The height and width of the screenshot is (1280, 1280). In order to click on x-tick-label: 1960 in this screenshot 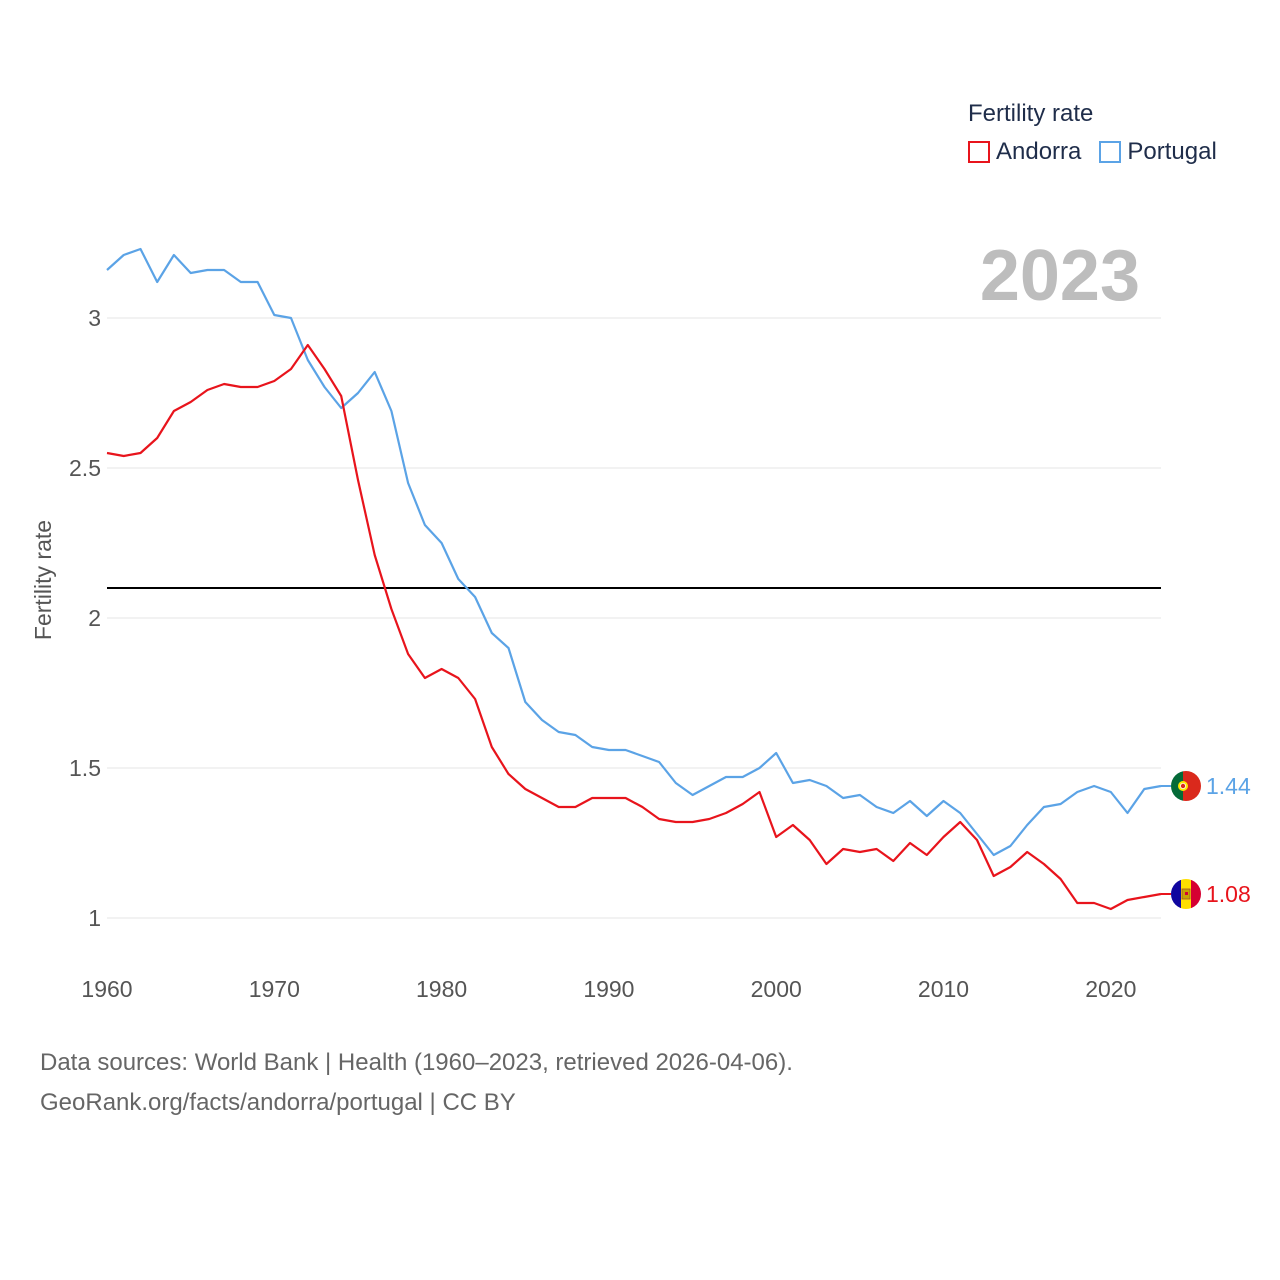, I will do `click(106, 989)`.